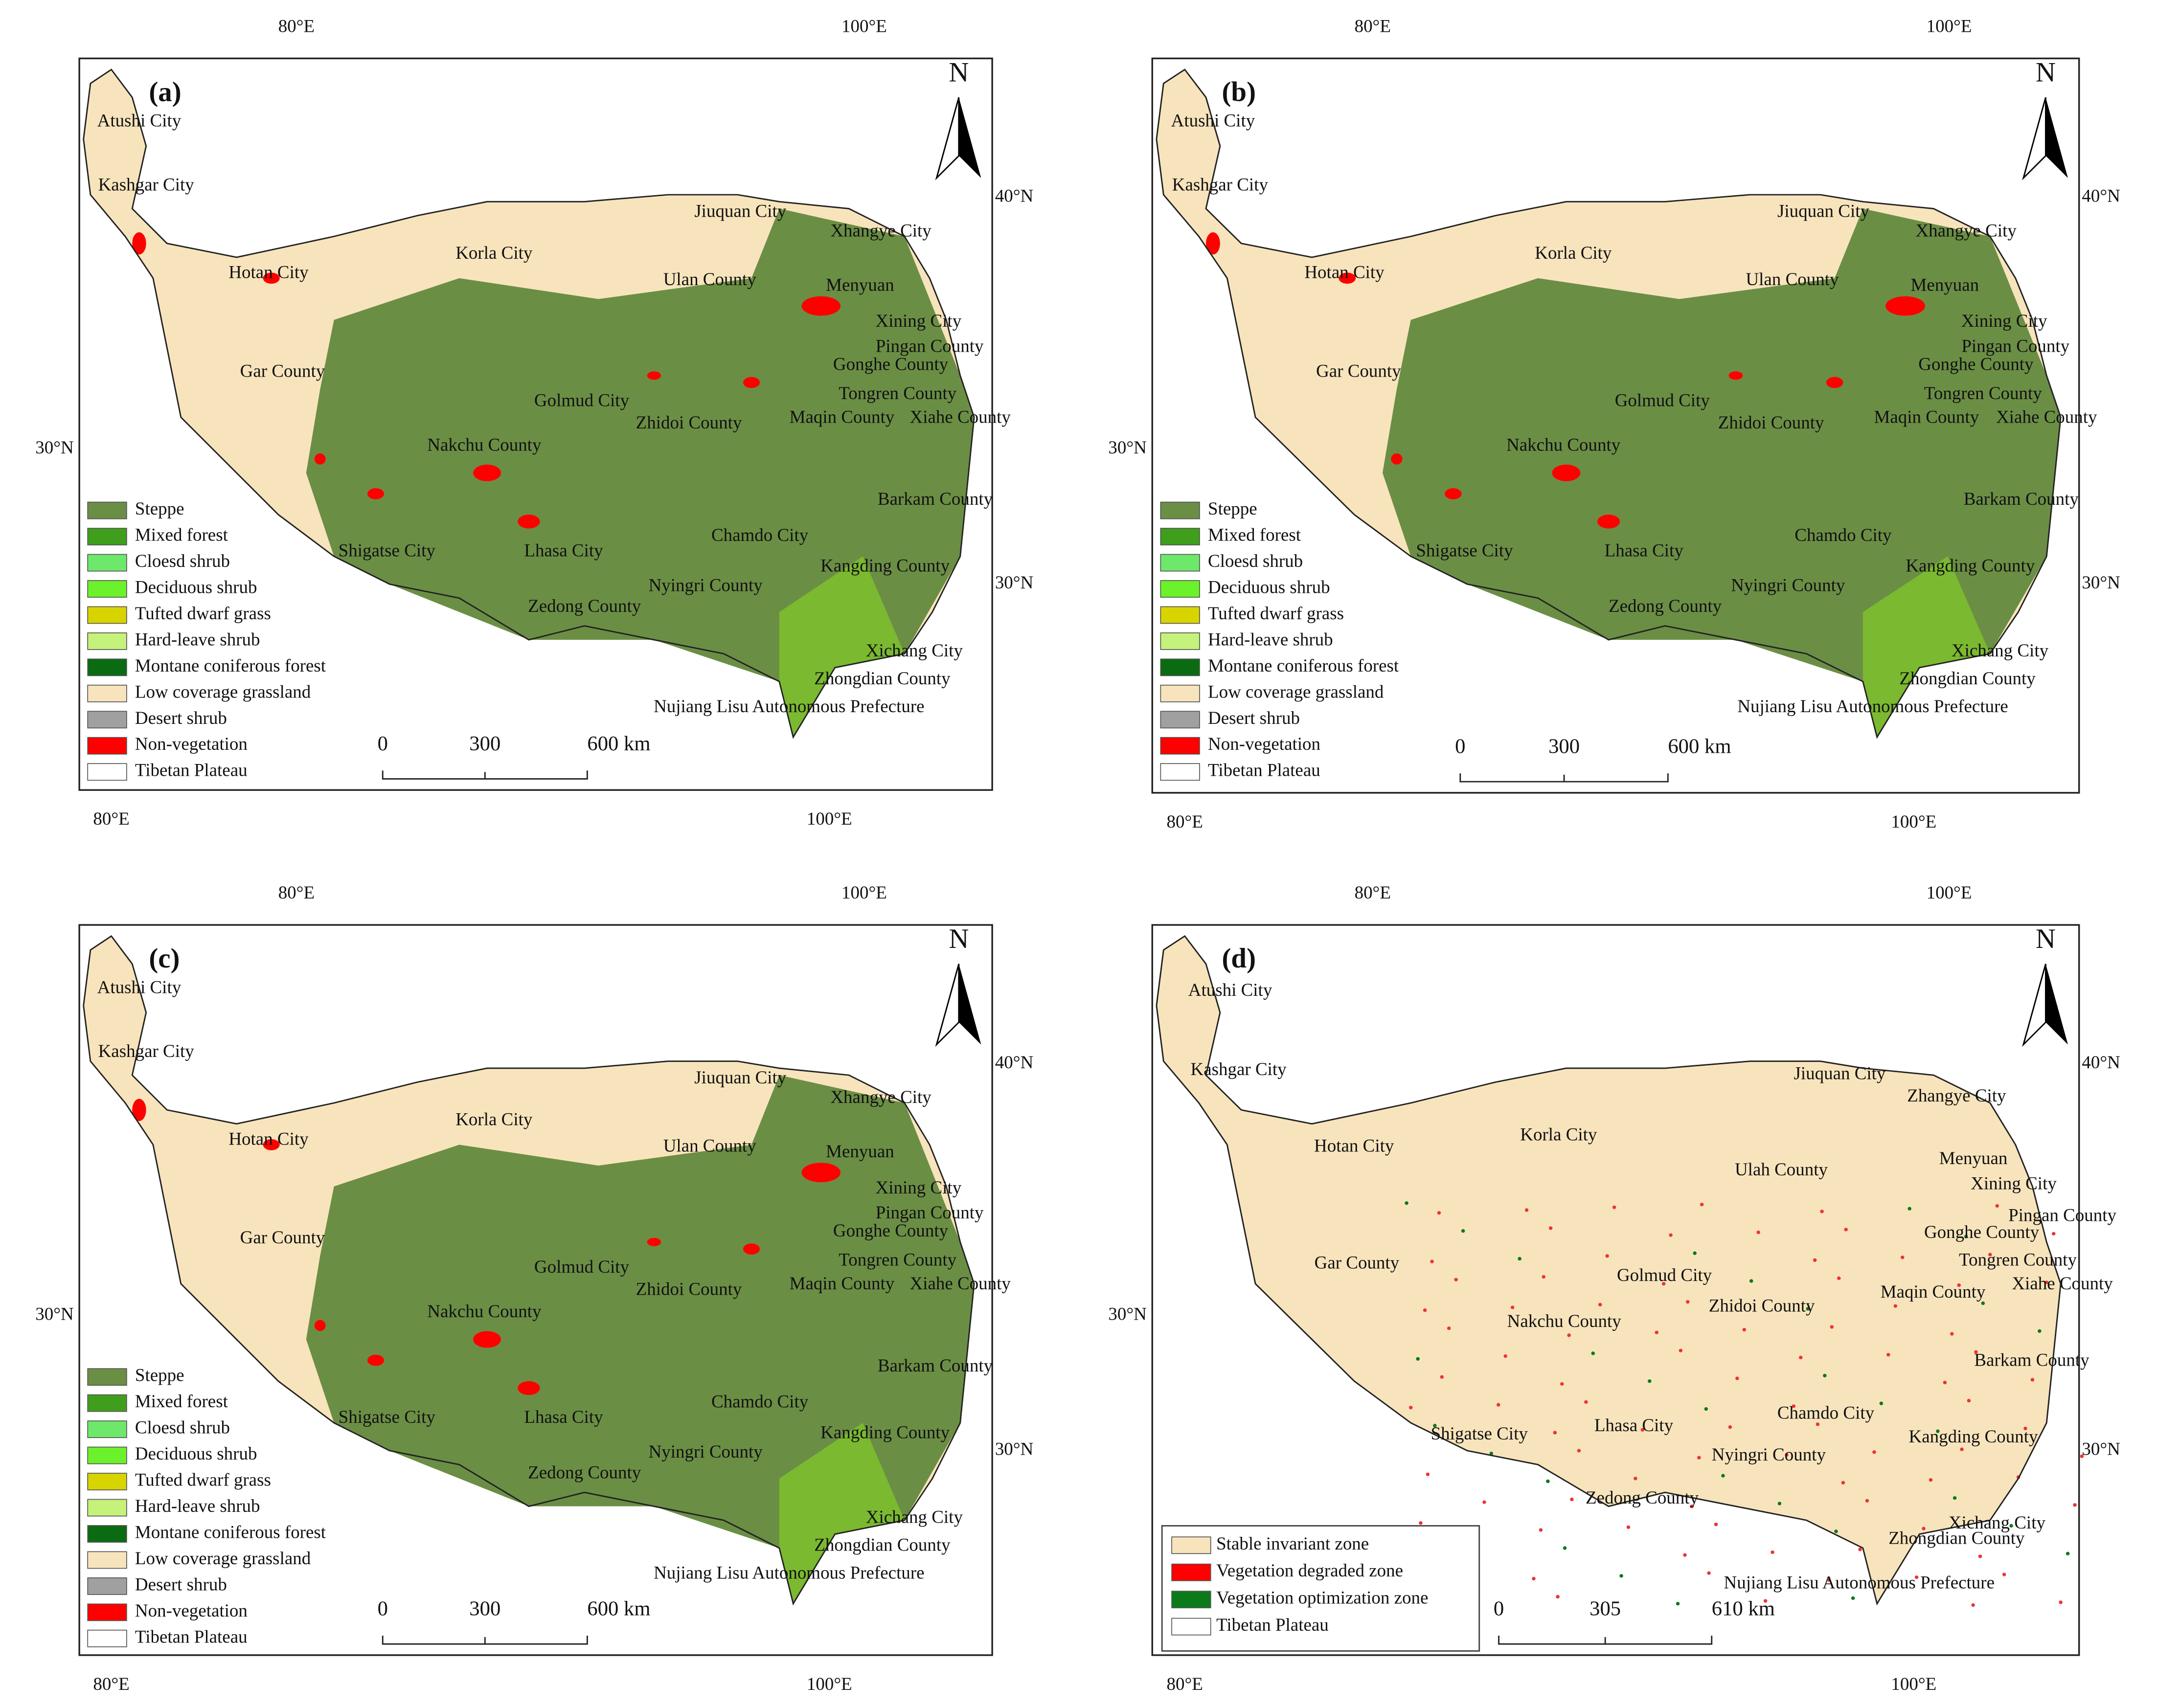 The height and width of the screenshot is (1708, 2157). Describe the element at coordinates (689, 1289) in the screenshot. I see `place-name: Zhidoi County` at that location.